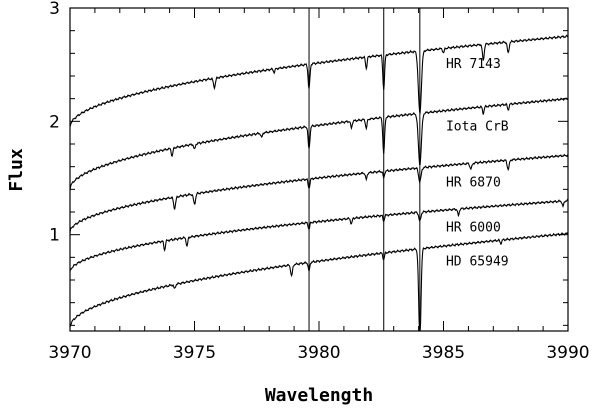  Describe the element at coordinates (54, 122) in the screenshot. I see `y-tick-label: 2` at that location.